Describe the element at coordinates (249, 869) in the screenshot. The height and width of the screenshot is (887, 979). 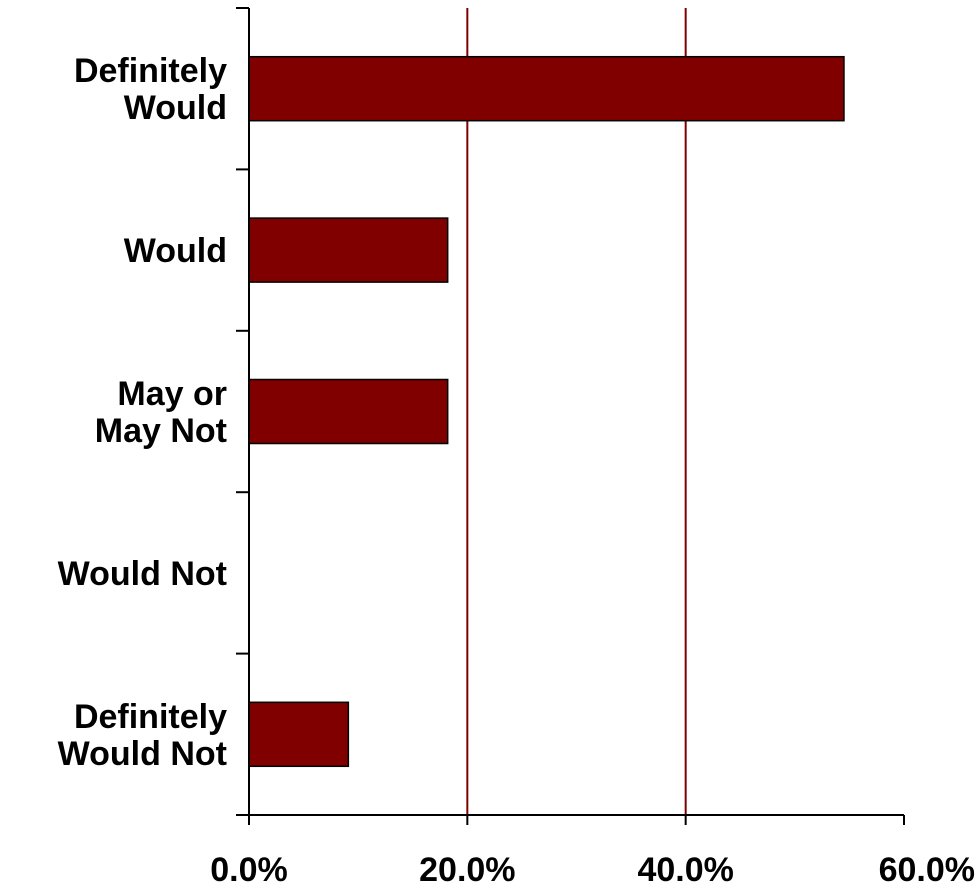
I see `x-tick-label: 0.0%` at that location.